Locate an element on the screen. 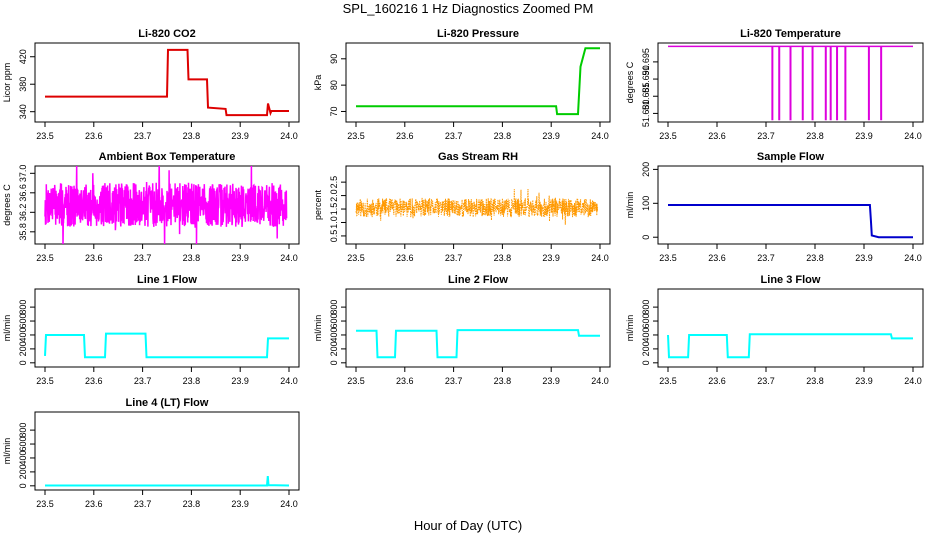  y-tick-label: 2.0 is located at coordinates (334, 195).